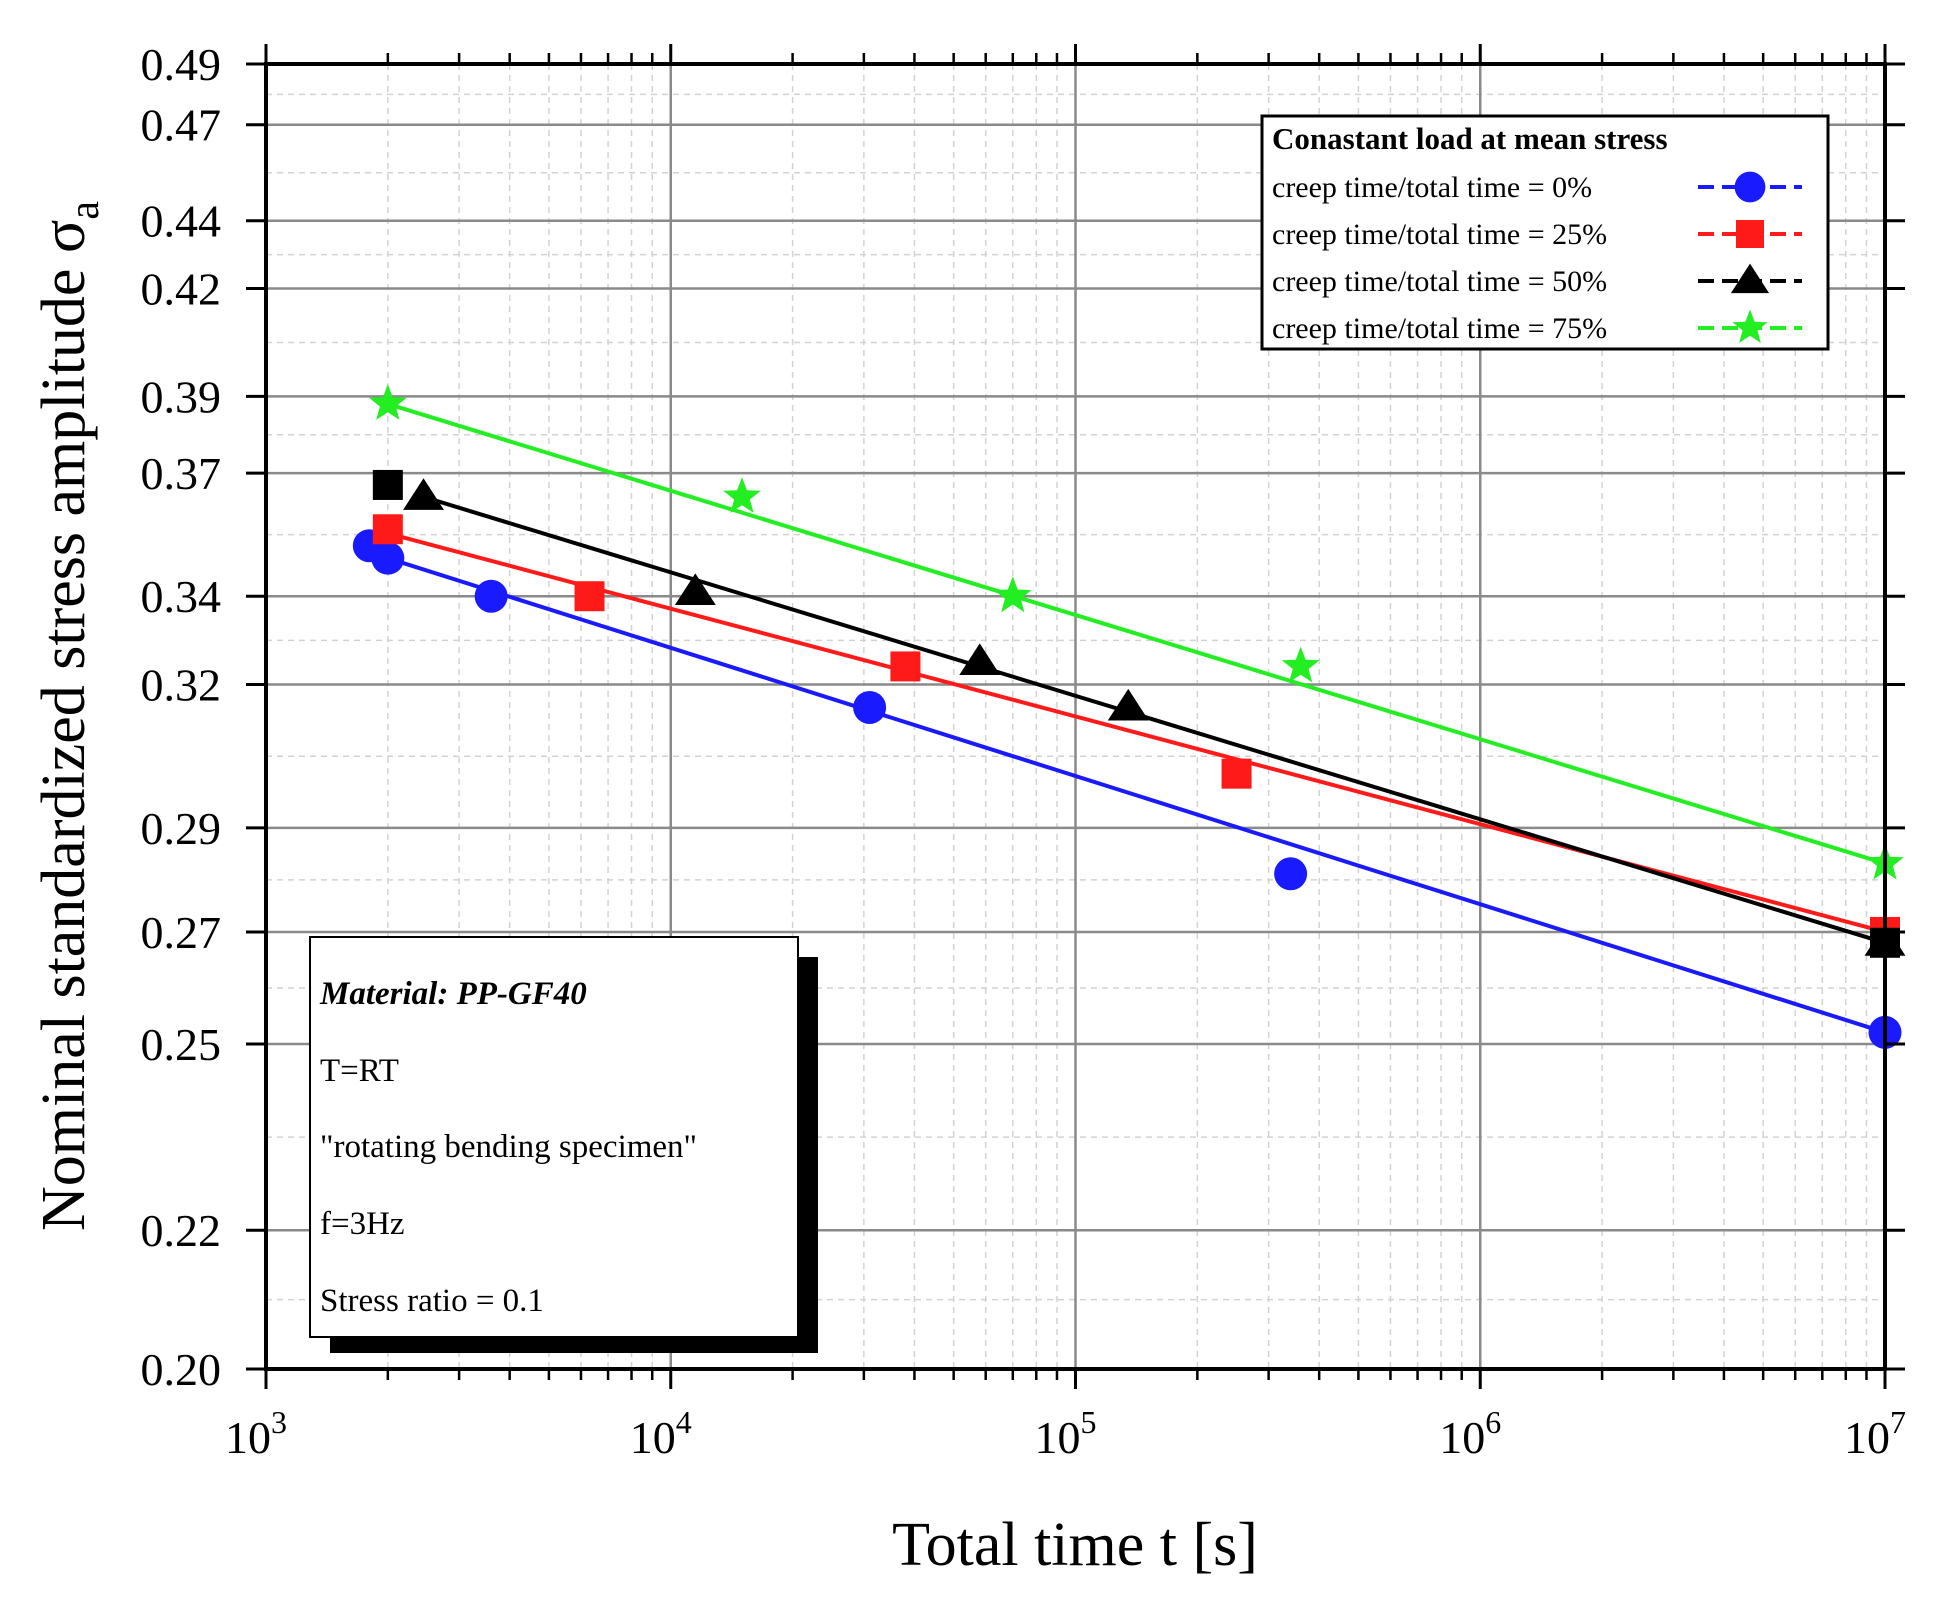 The image size is (1942, 1610). What do you see at coordinates (181, 1369) in the screenshot?
I see `y-tick-label: 0.20` at bounding box center [181, 1369].